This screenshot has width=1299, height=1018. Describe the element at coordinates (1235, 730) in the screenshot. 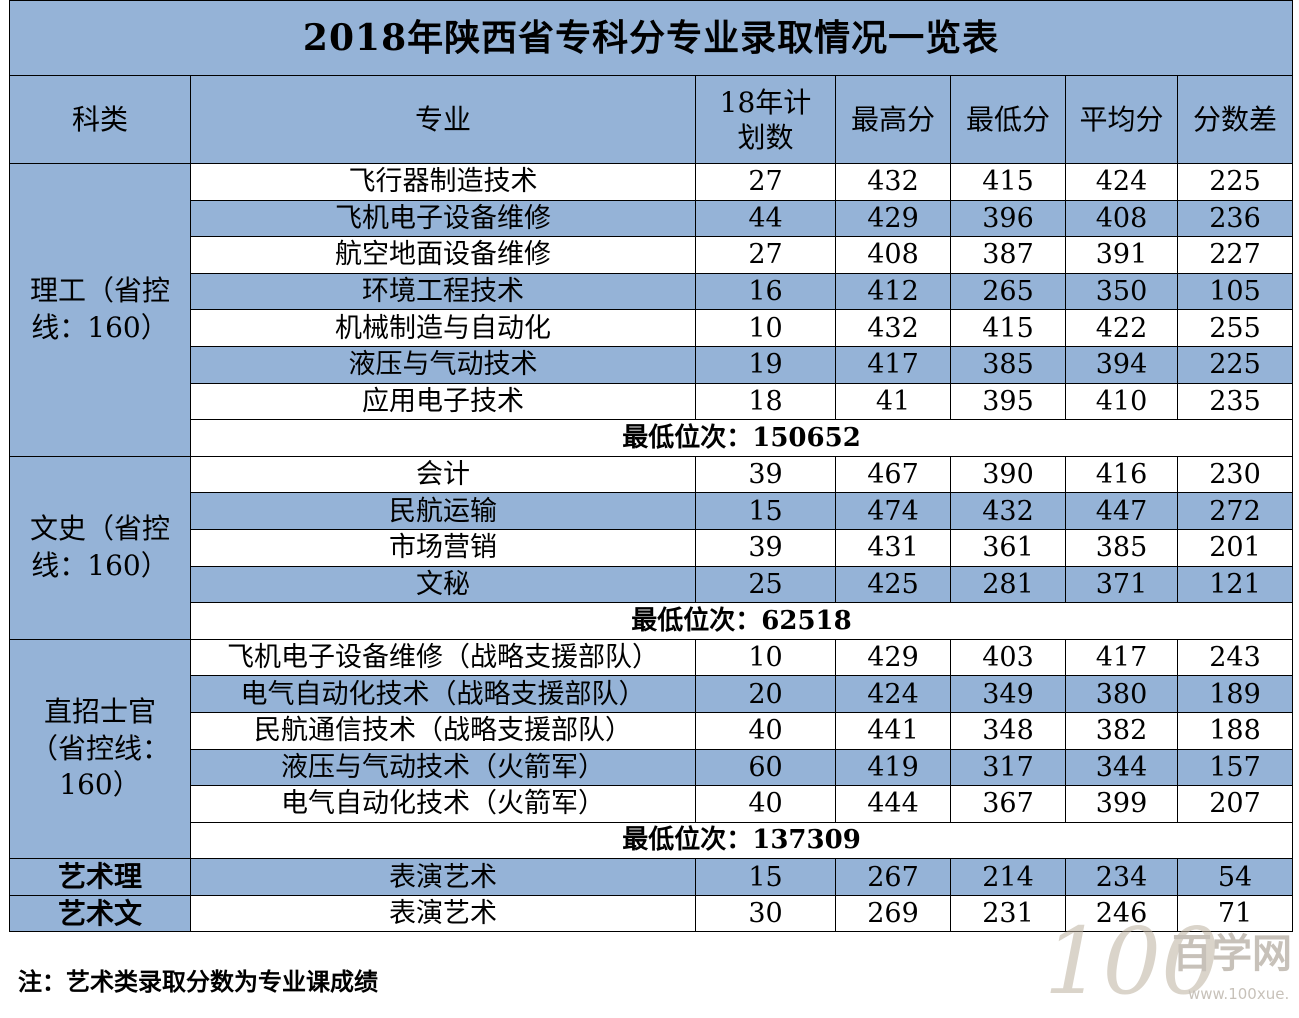

I see `score-diff: 188` at that location.